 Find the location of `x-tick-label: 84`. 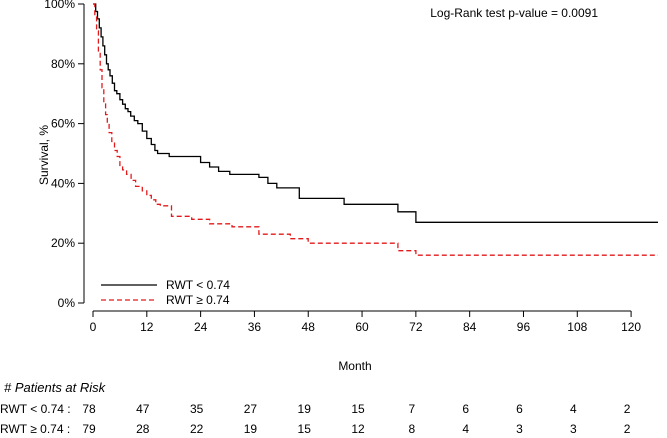

x-tick-label: 84 is located at coordinates (470, 327).